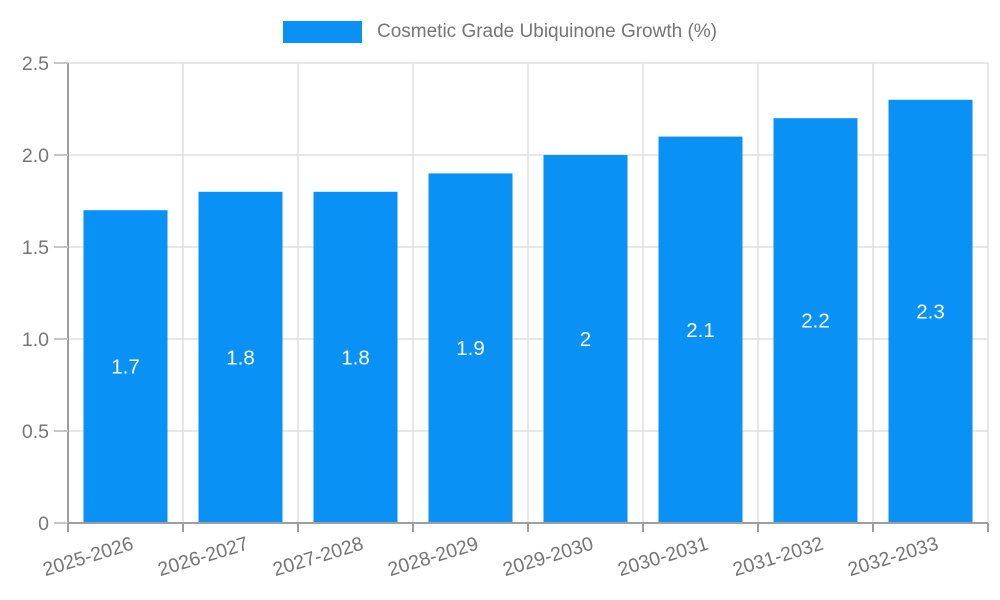  What do you see at coordinates (35, 248) in the screenshot?
I see `y-tick-label: 1.5` at bounding box center [35, 248].